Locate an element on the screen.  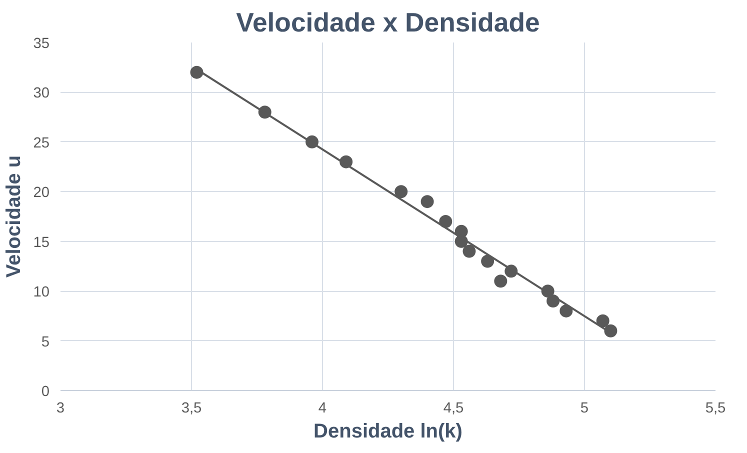
x-tick-label: 3 is located at coordinates (60, 408).